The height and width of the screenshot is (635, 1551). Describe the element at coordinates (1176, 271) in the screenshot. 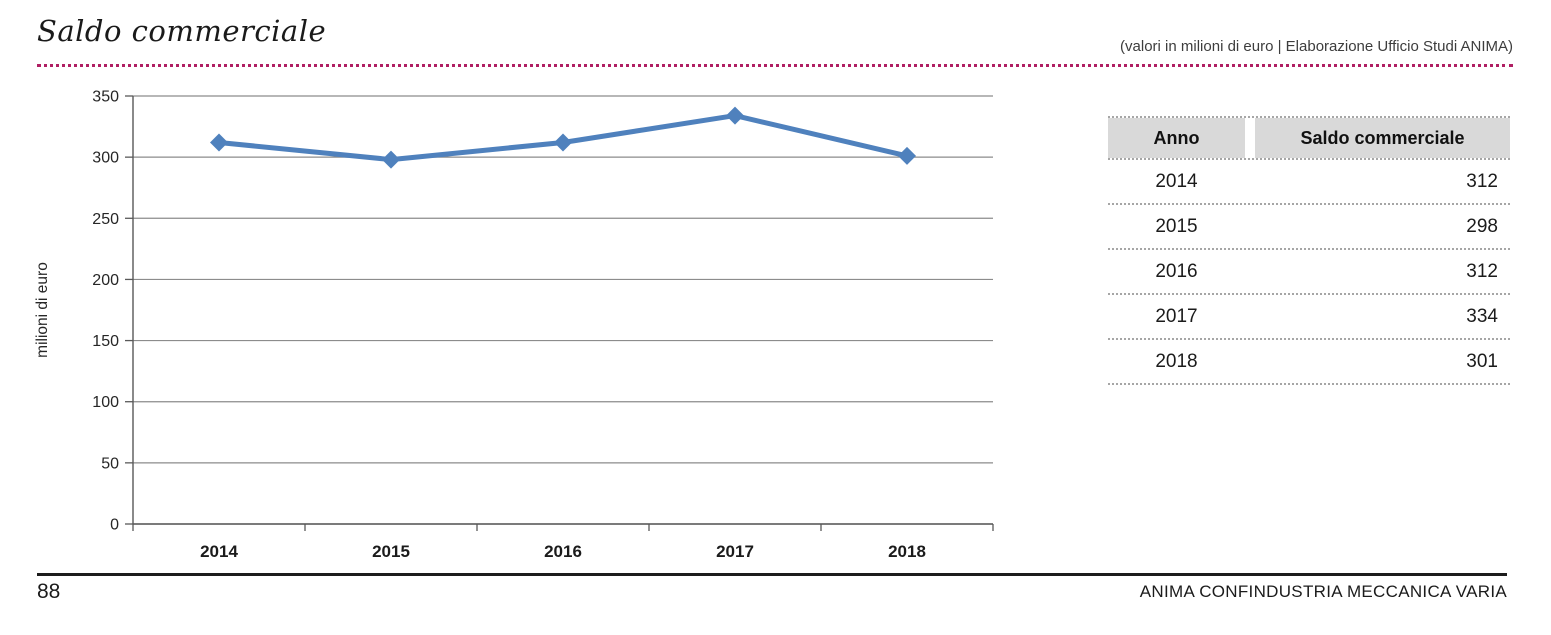

I see `table-cell-year: 2016` at that location.